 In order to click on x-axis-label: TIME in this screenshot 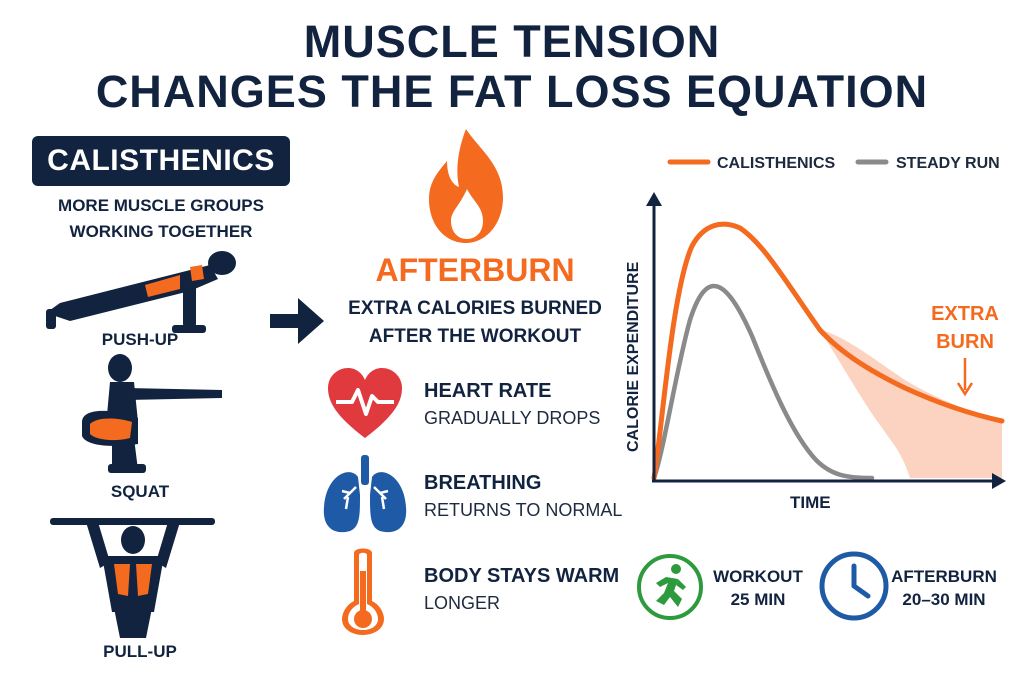, I will do `click(810, 502)`.